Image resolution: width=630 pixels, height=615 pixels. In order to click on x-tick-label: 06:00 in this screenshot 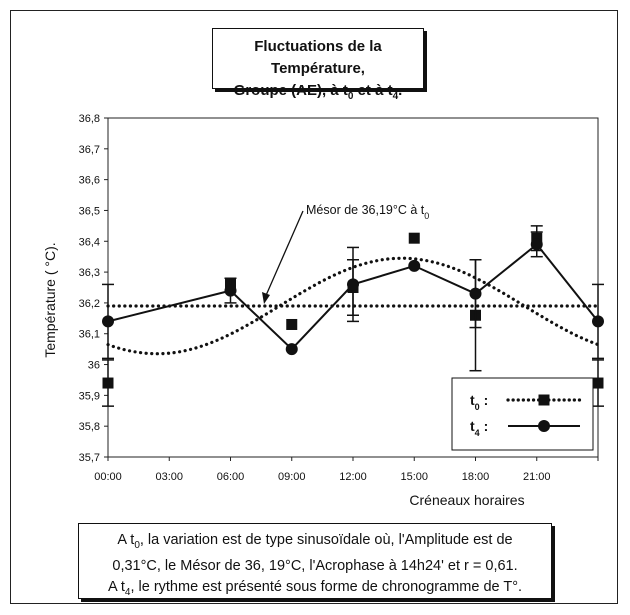, I will do `click(231, 477)`.